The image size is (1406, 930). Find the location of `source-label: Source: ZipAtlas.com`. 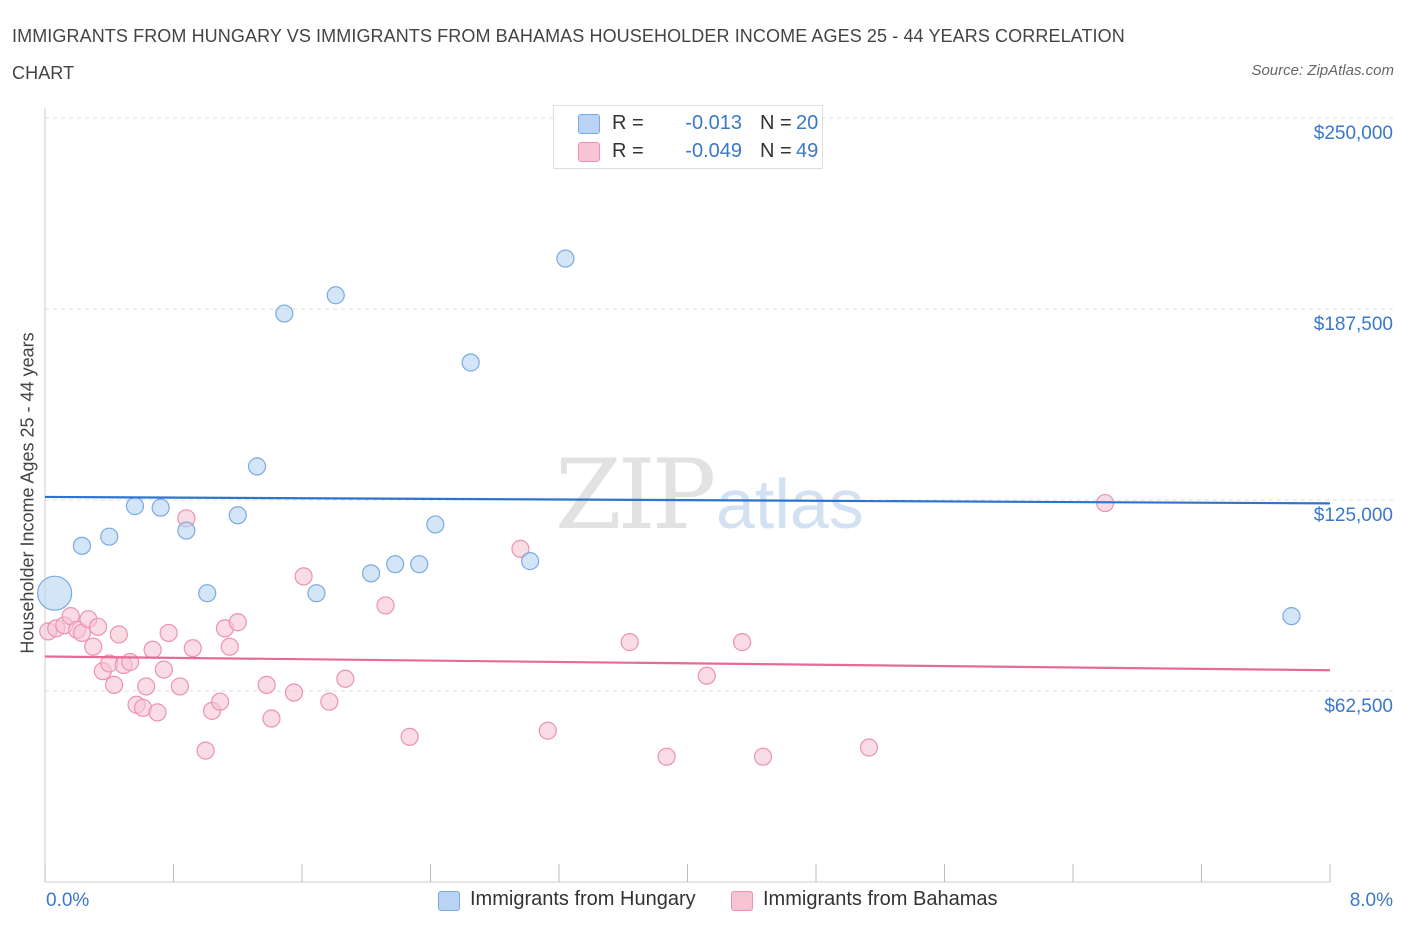

source-label: Source: ZipAtlas.com is located at coordinates (1322, 70).